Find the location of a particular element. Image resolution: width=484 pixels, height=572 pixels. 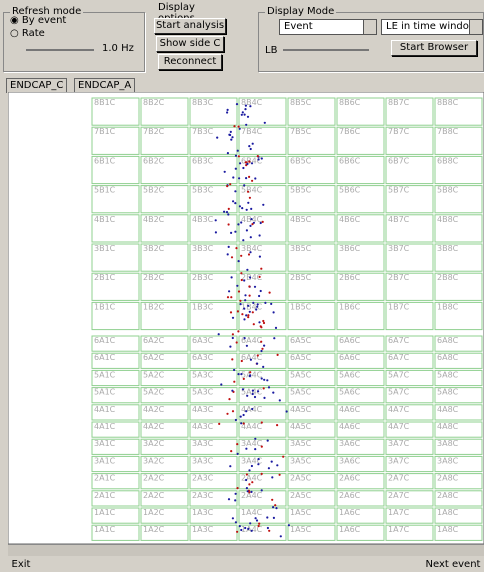

tab-active: ENDCAP_C is located at coordinates (37, 85).